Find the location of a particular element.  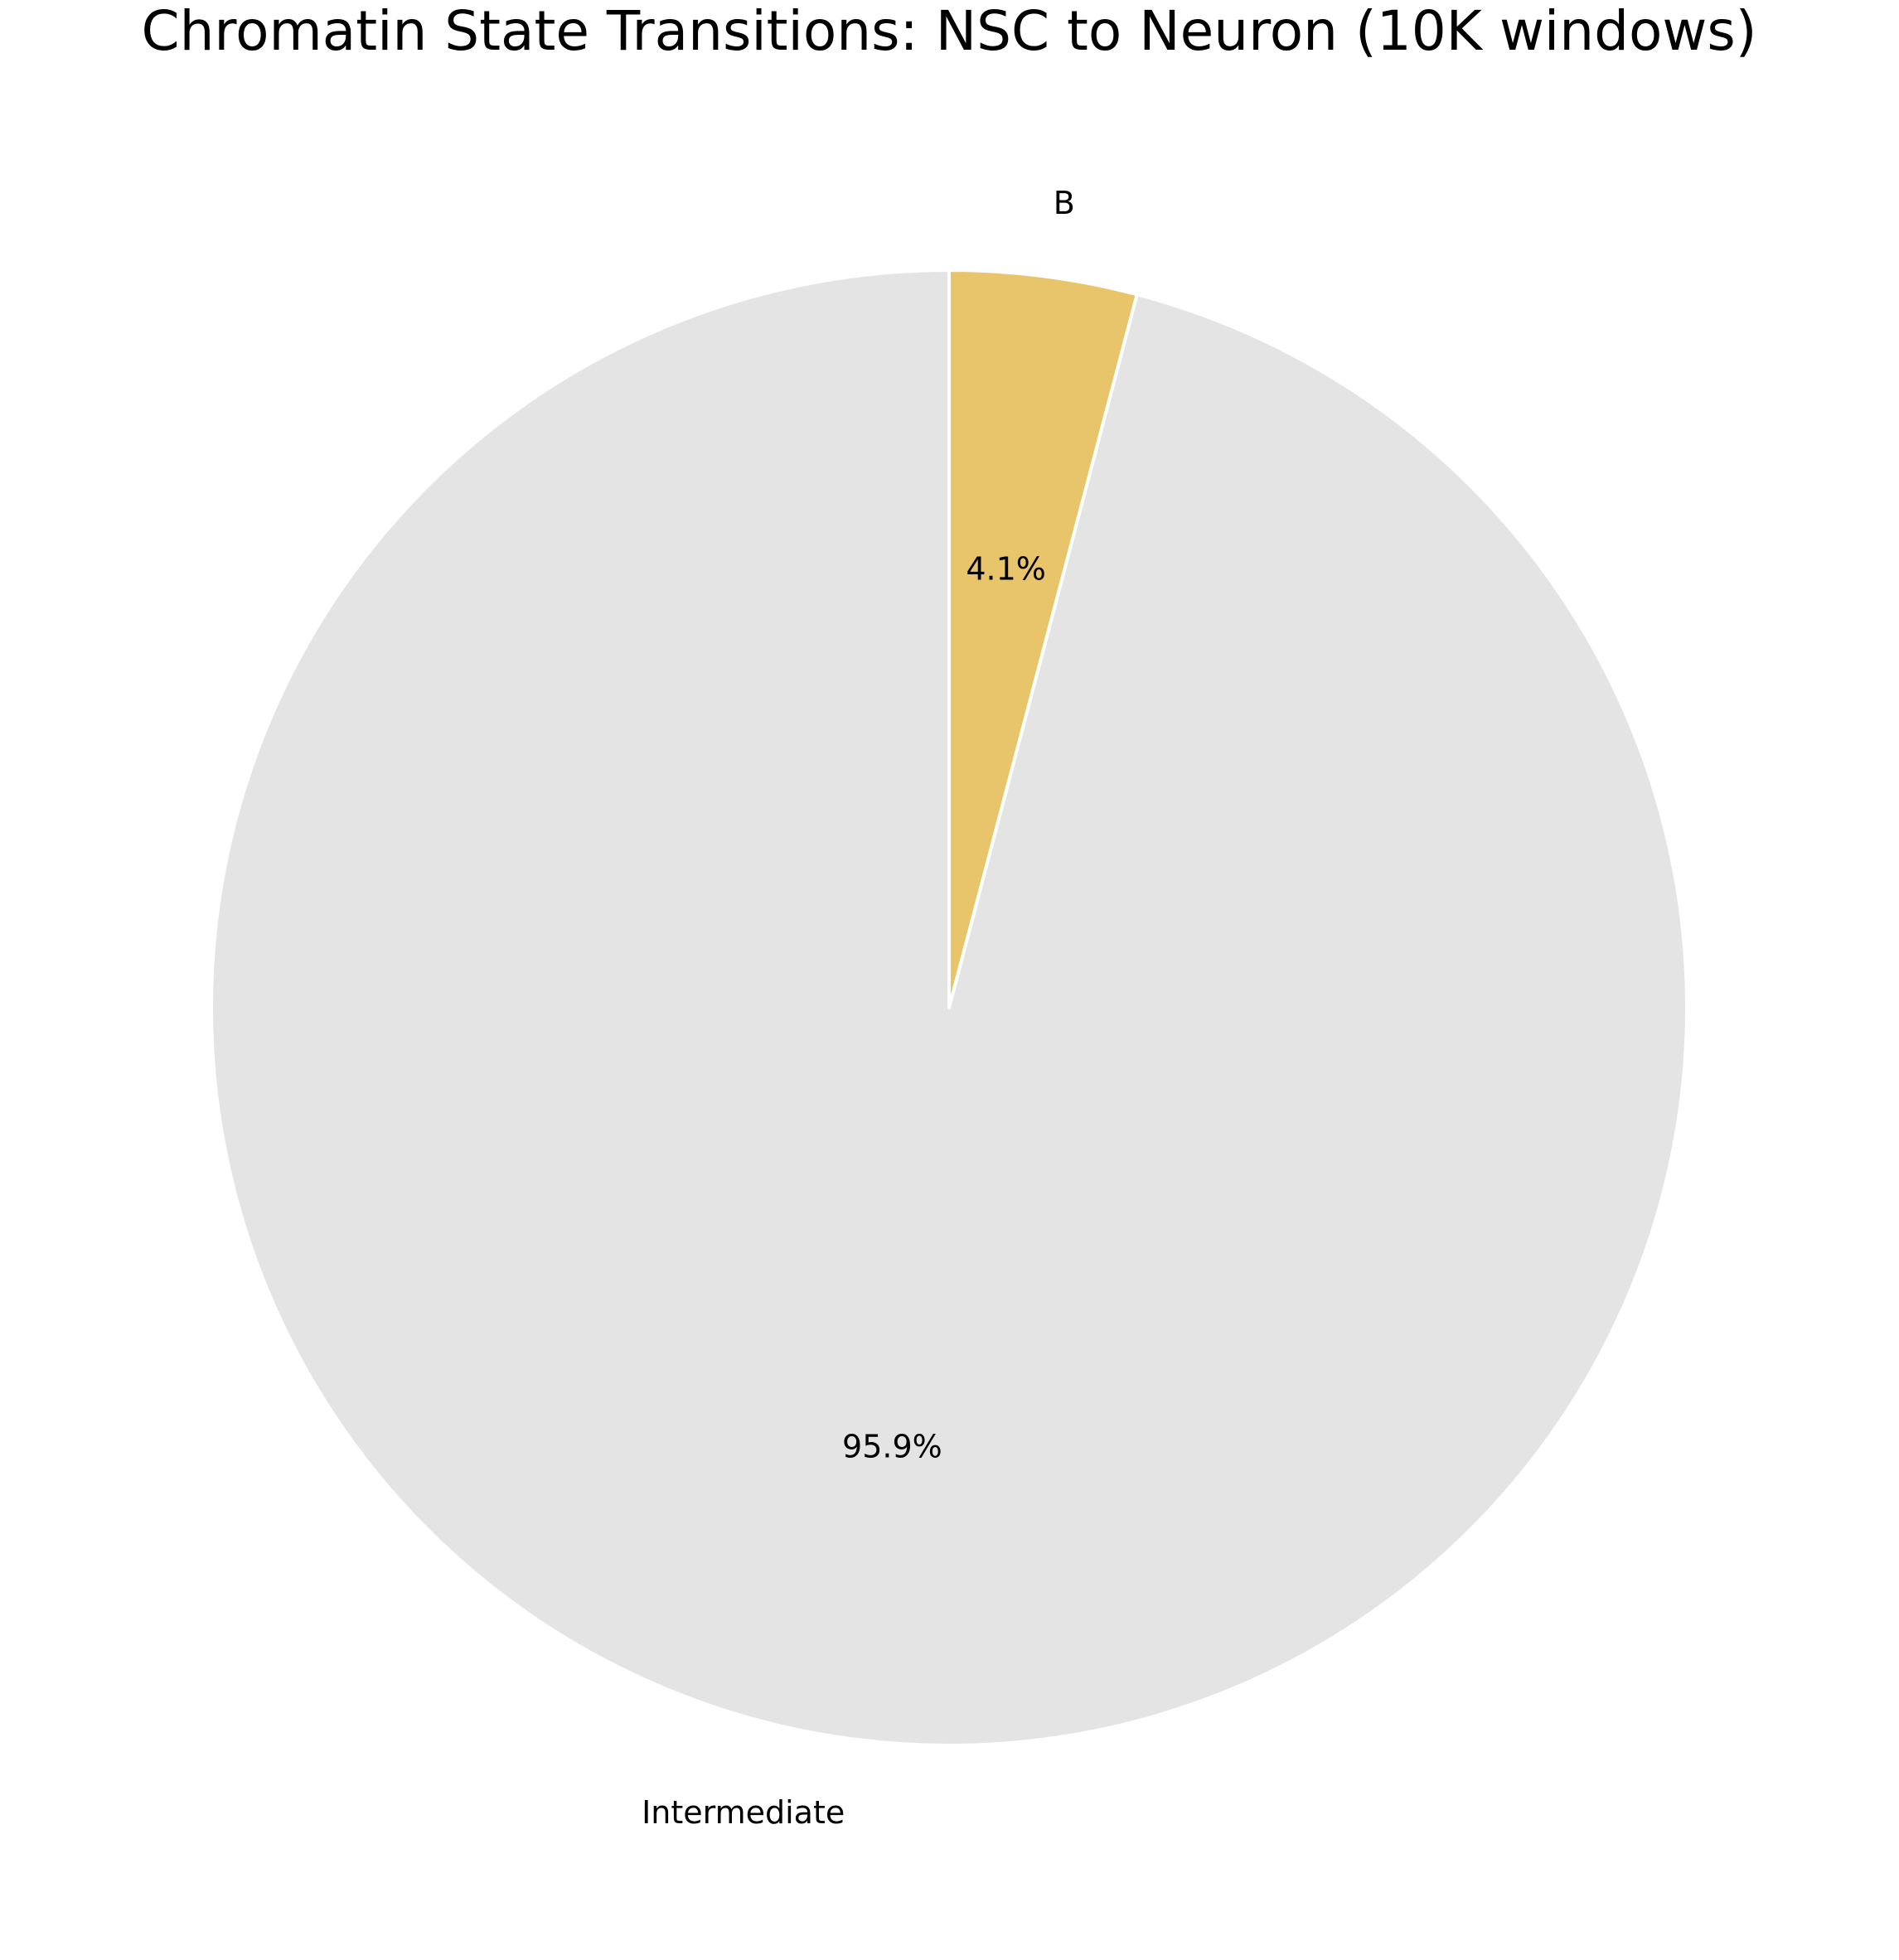

pie-percent-label: 4.1% is located at coordinates (1006, 568).